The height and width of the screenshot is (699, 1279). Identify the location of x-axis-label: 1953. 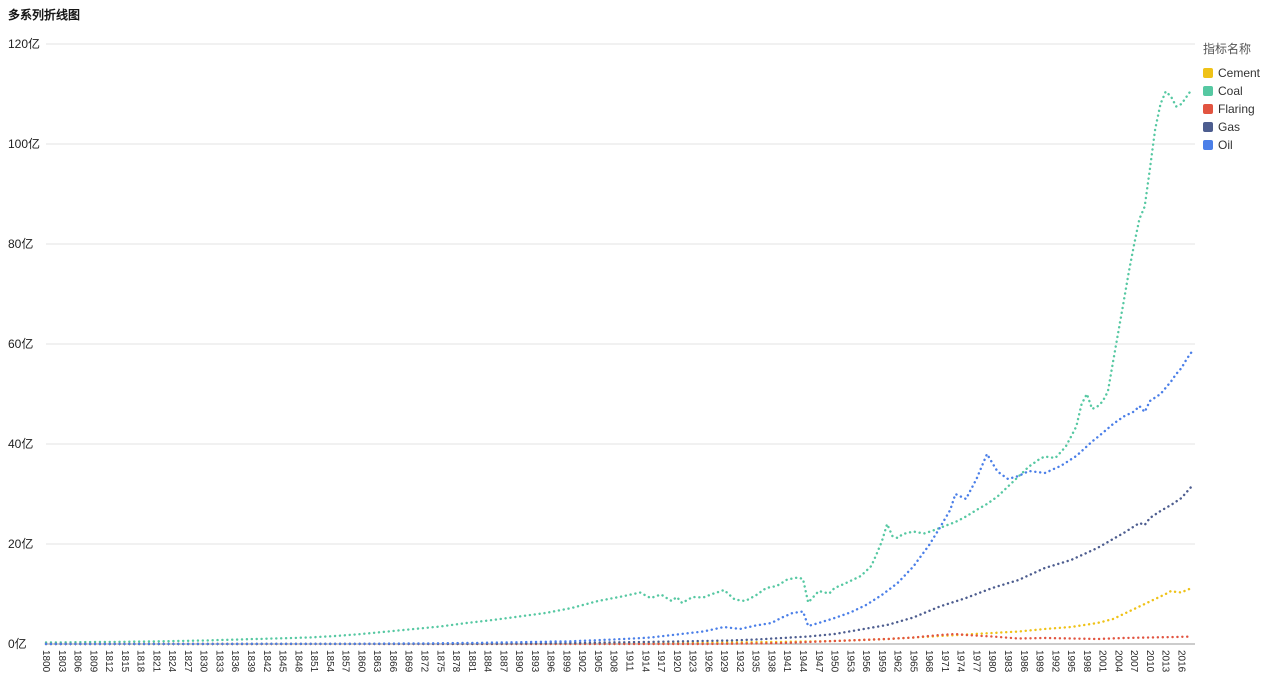
(849, 661).